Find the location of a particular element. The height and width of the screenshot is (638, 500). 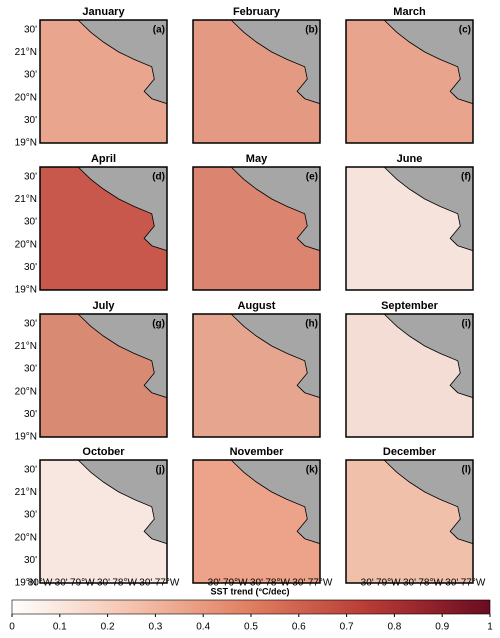

colorbar-tick-label: 0.5 is located at coordinates (251, 627).